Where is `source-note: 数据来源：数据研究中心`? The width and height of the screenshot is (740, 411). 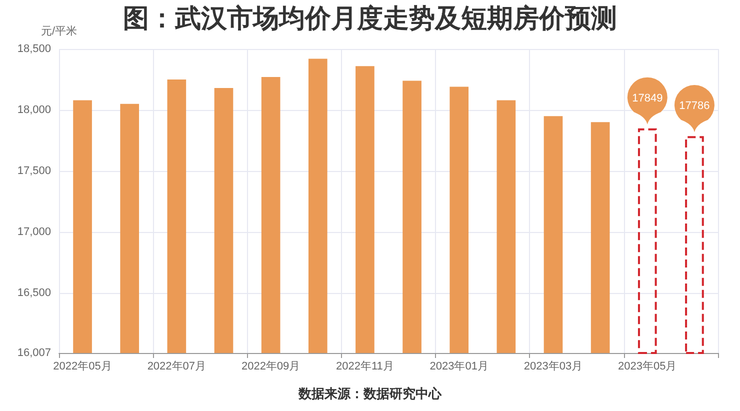
source-note: 数据来源：数据研究中心 is located at coordinates (370, 393).